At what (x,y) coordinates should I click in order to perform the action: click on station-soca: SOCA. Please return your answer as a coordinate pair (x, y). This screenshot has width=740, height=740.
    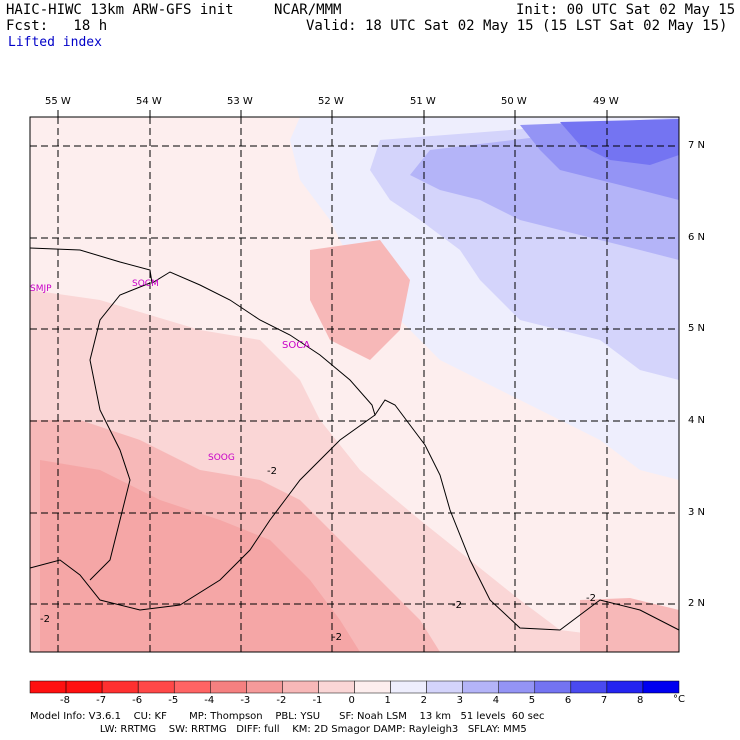
    Looking at the image, I should click on (296, 345).